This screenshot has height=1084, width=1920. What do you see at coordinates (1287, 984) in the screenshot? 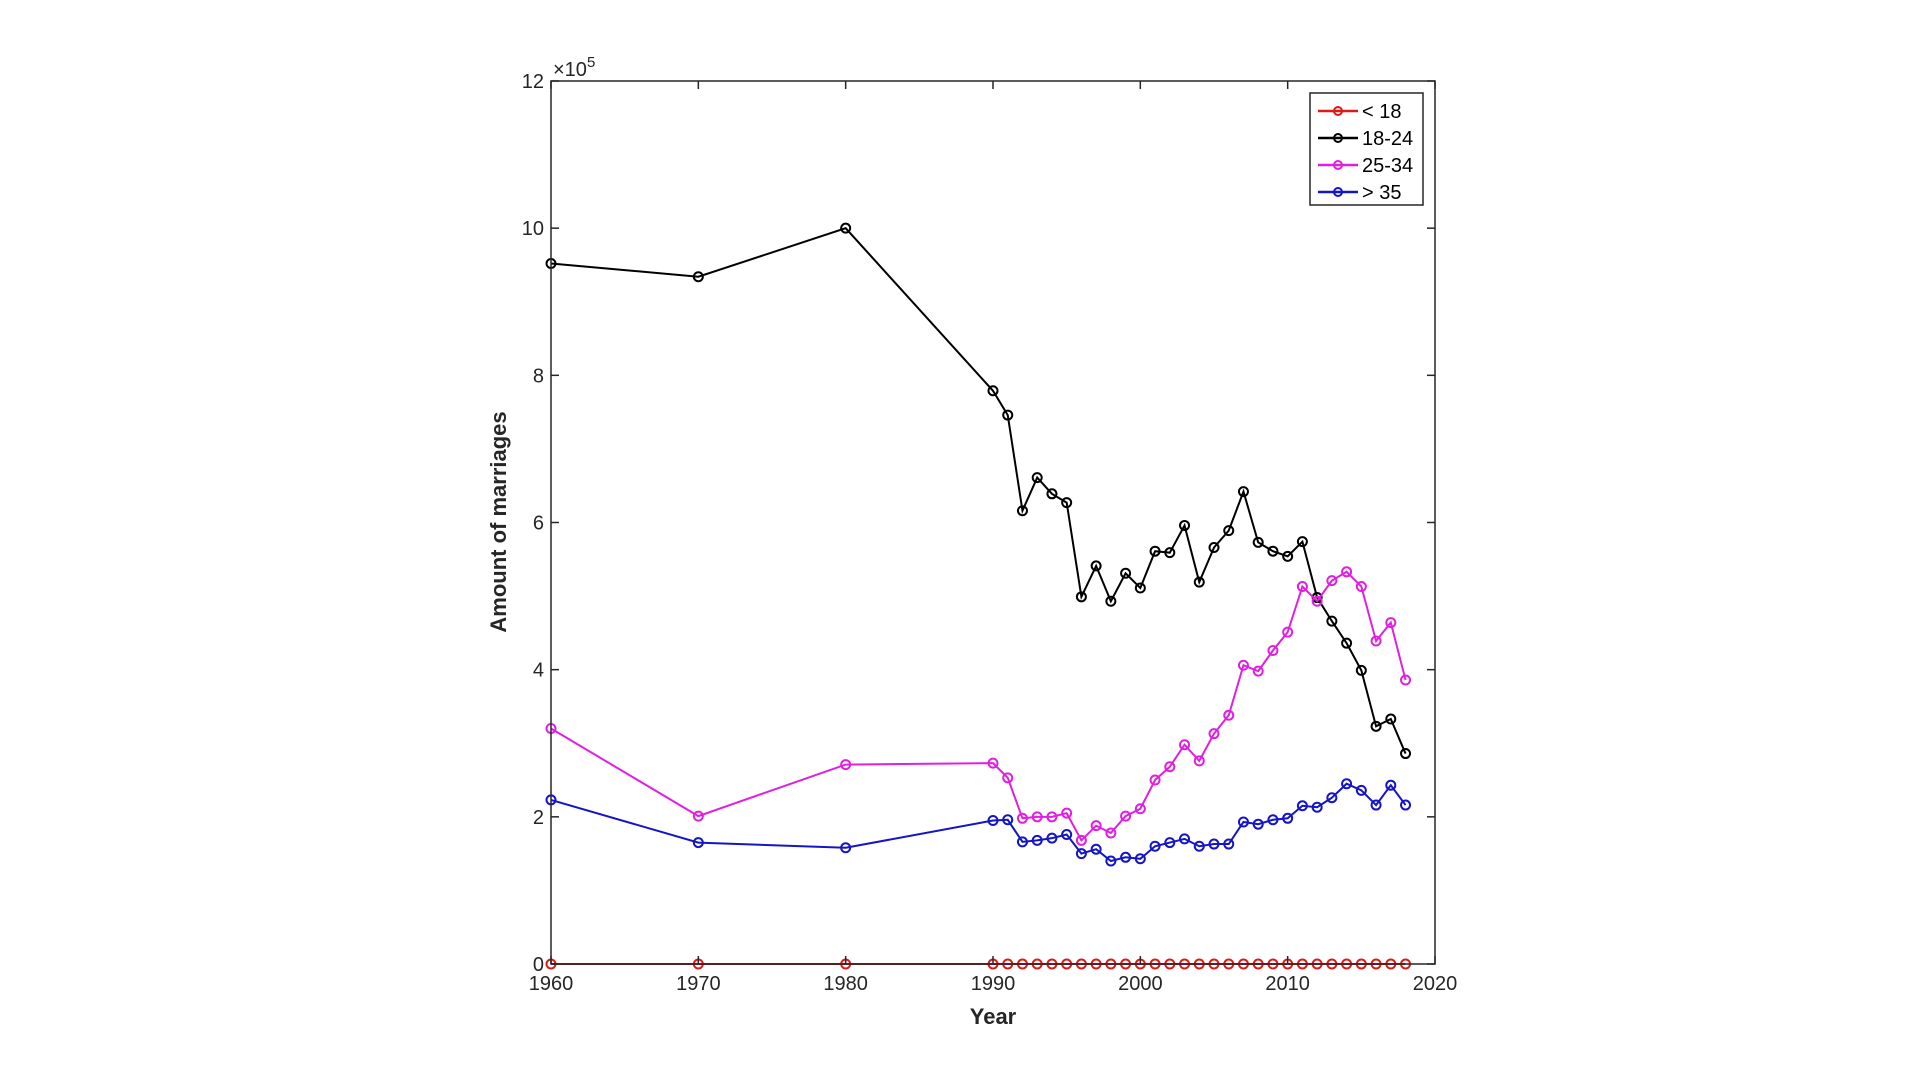
I see `x-tick-label: 2010` at bounding box center [1287, 984].